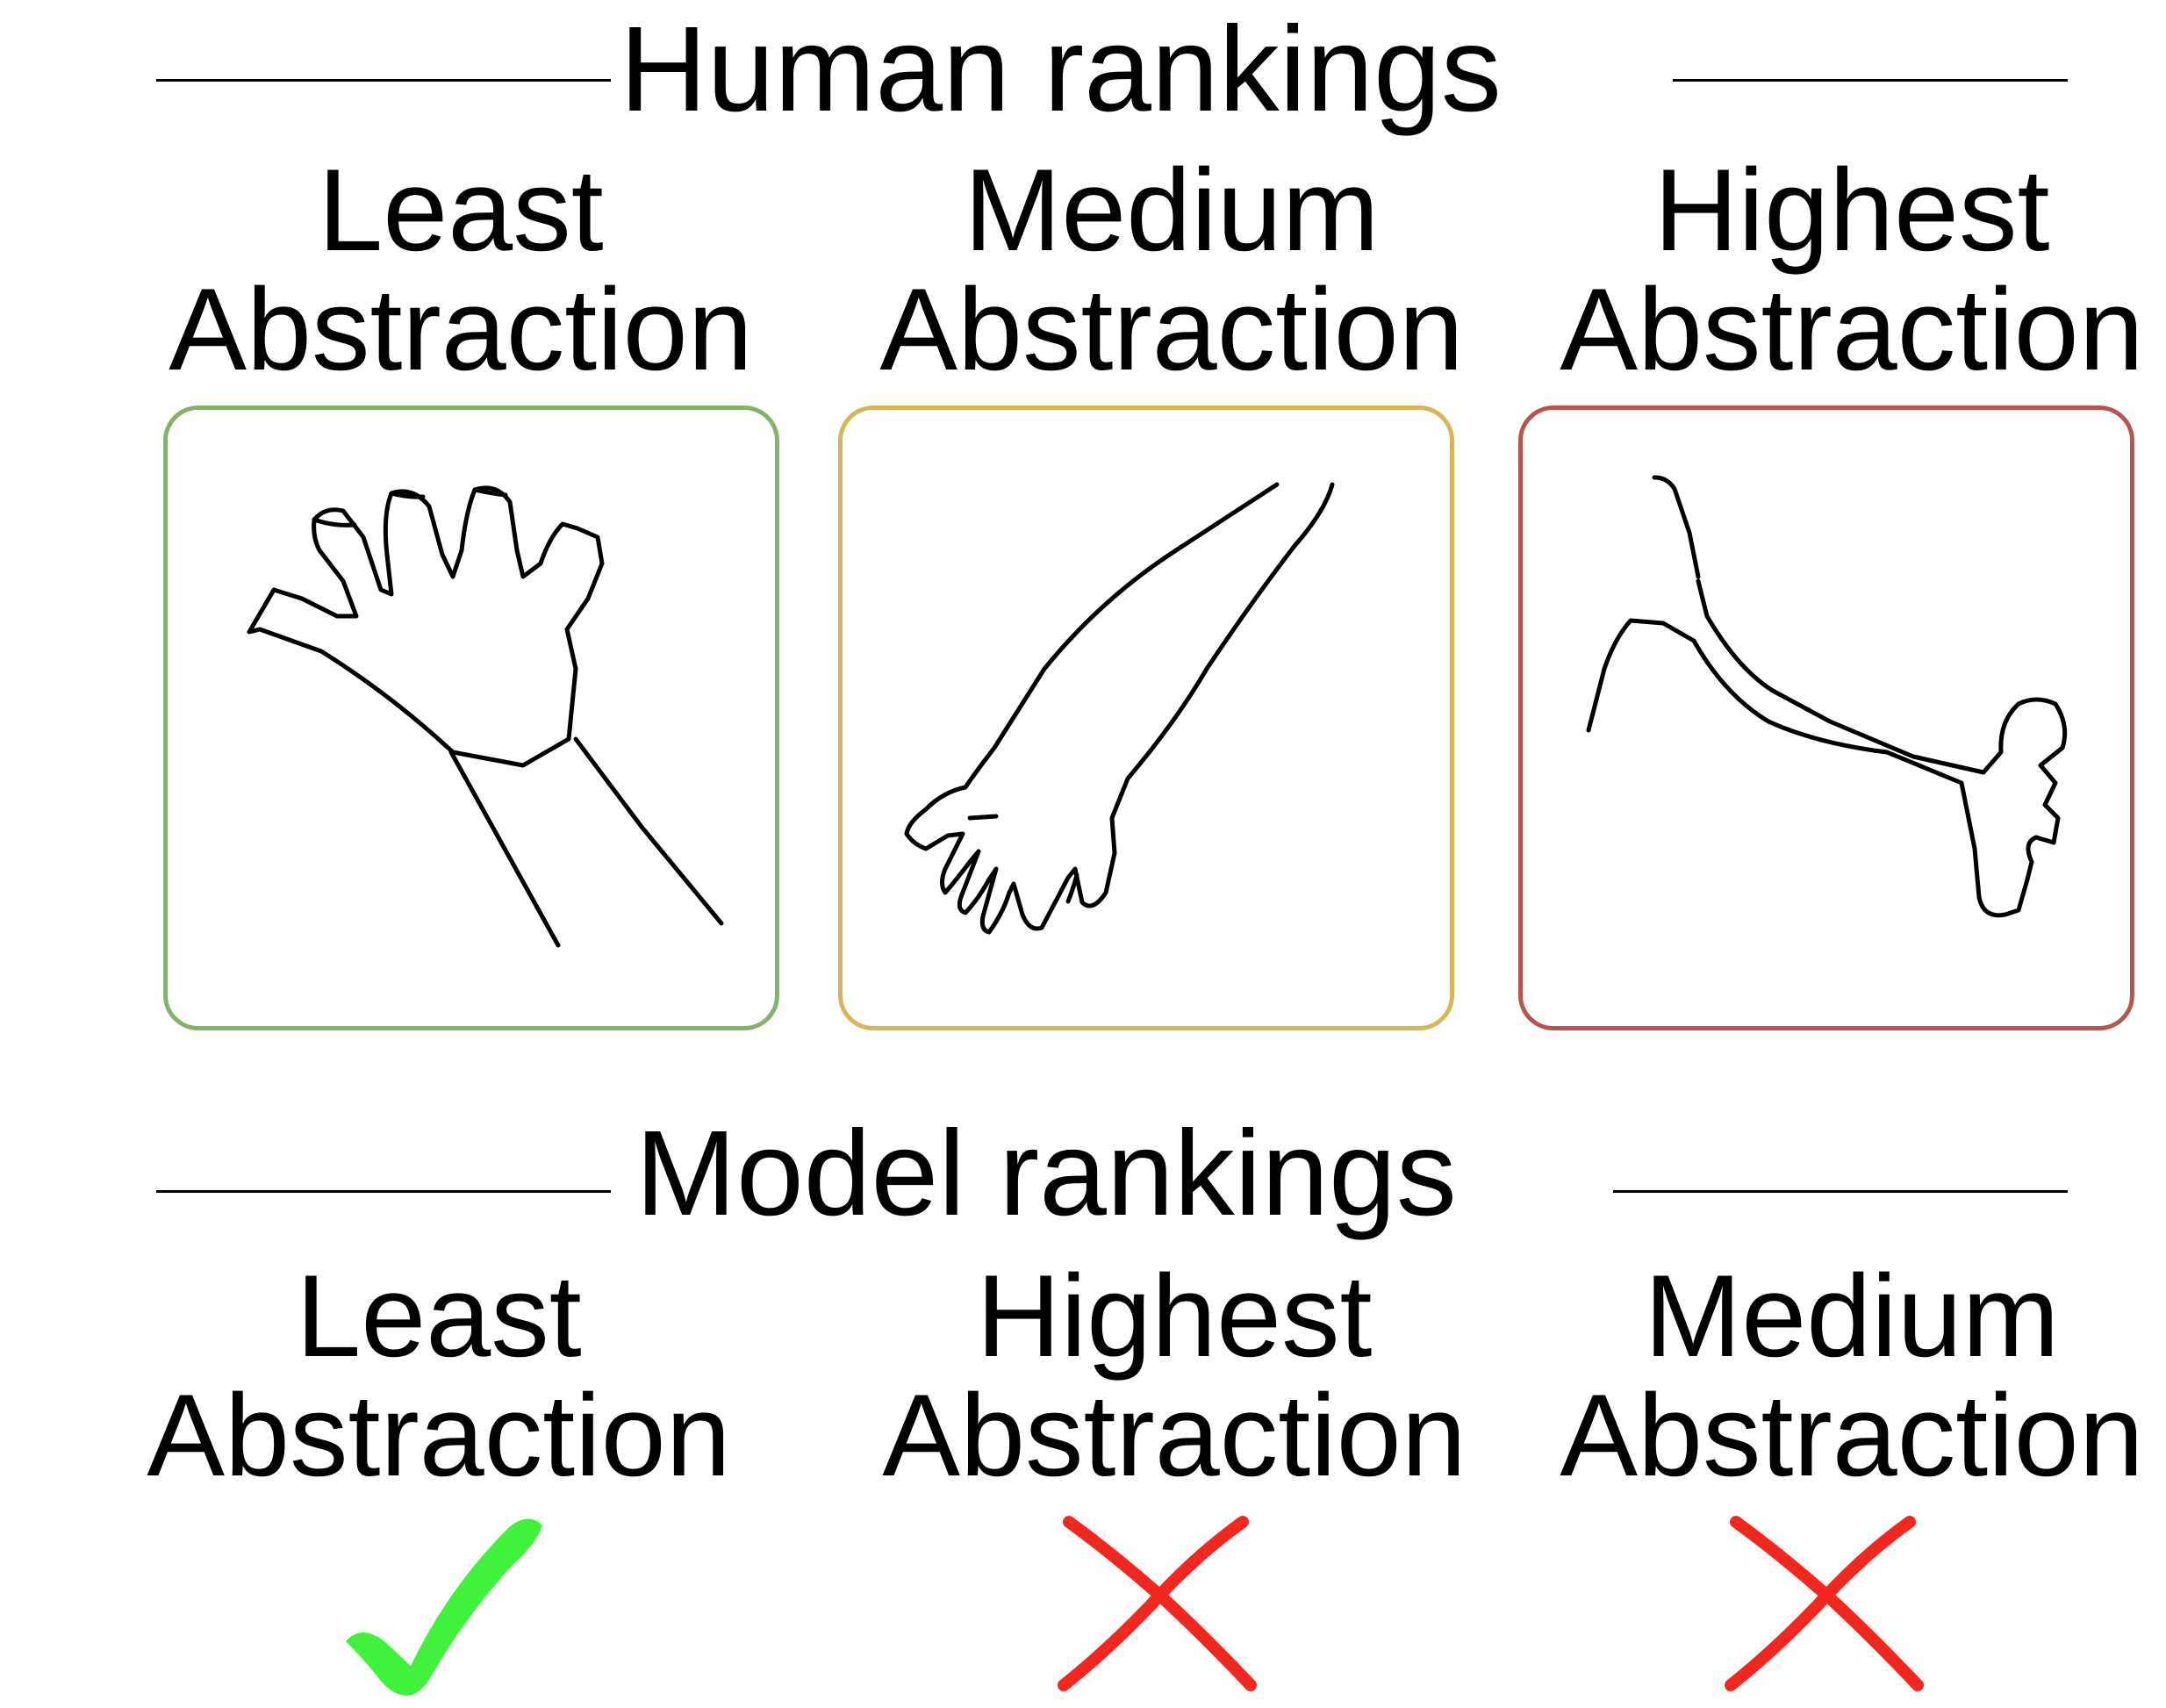 The image size is (2166, 1708). Describe the element at coordinates (383, 1191) in the screenshot. I see `model-title-rule-left` at that location.